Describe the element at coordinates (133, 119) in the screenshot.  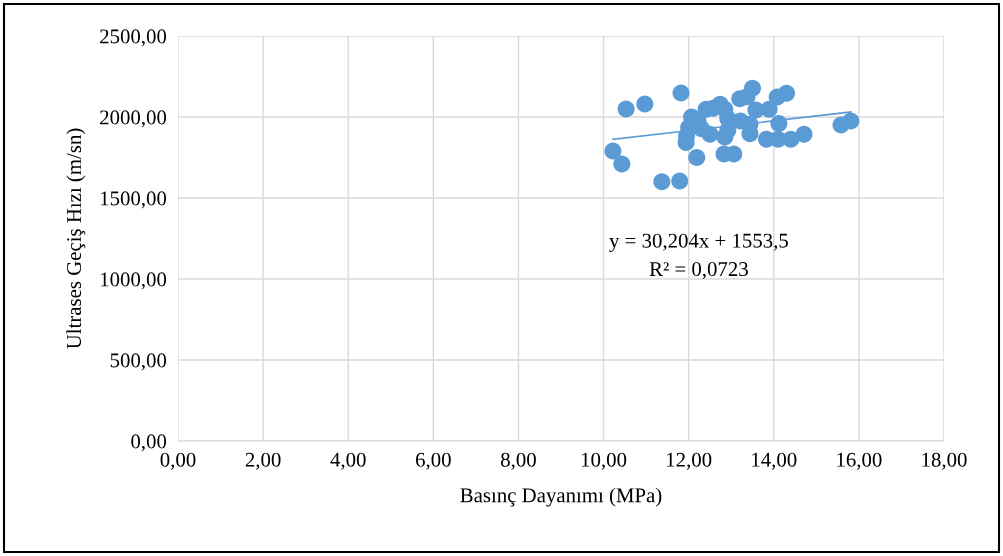
I see `y-tick-label: 2000,00` at that location.